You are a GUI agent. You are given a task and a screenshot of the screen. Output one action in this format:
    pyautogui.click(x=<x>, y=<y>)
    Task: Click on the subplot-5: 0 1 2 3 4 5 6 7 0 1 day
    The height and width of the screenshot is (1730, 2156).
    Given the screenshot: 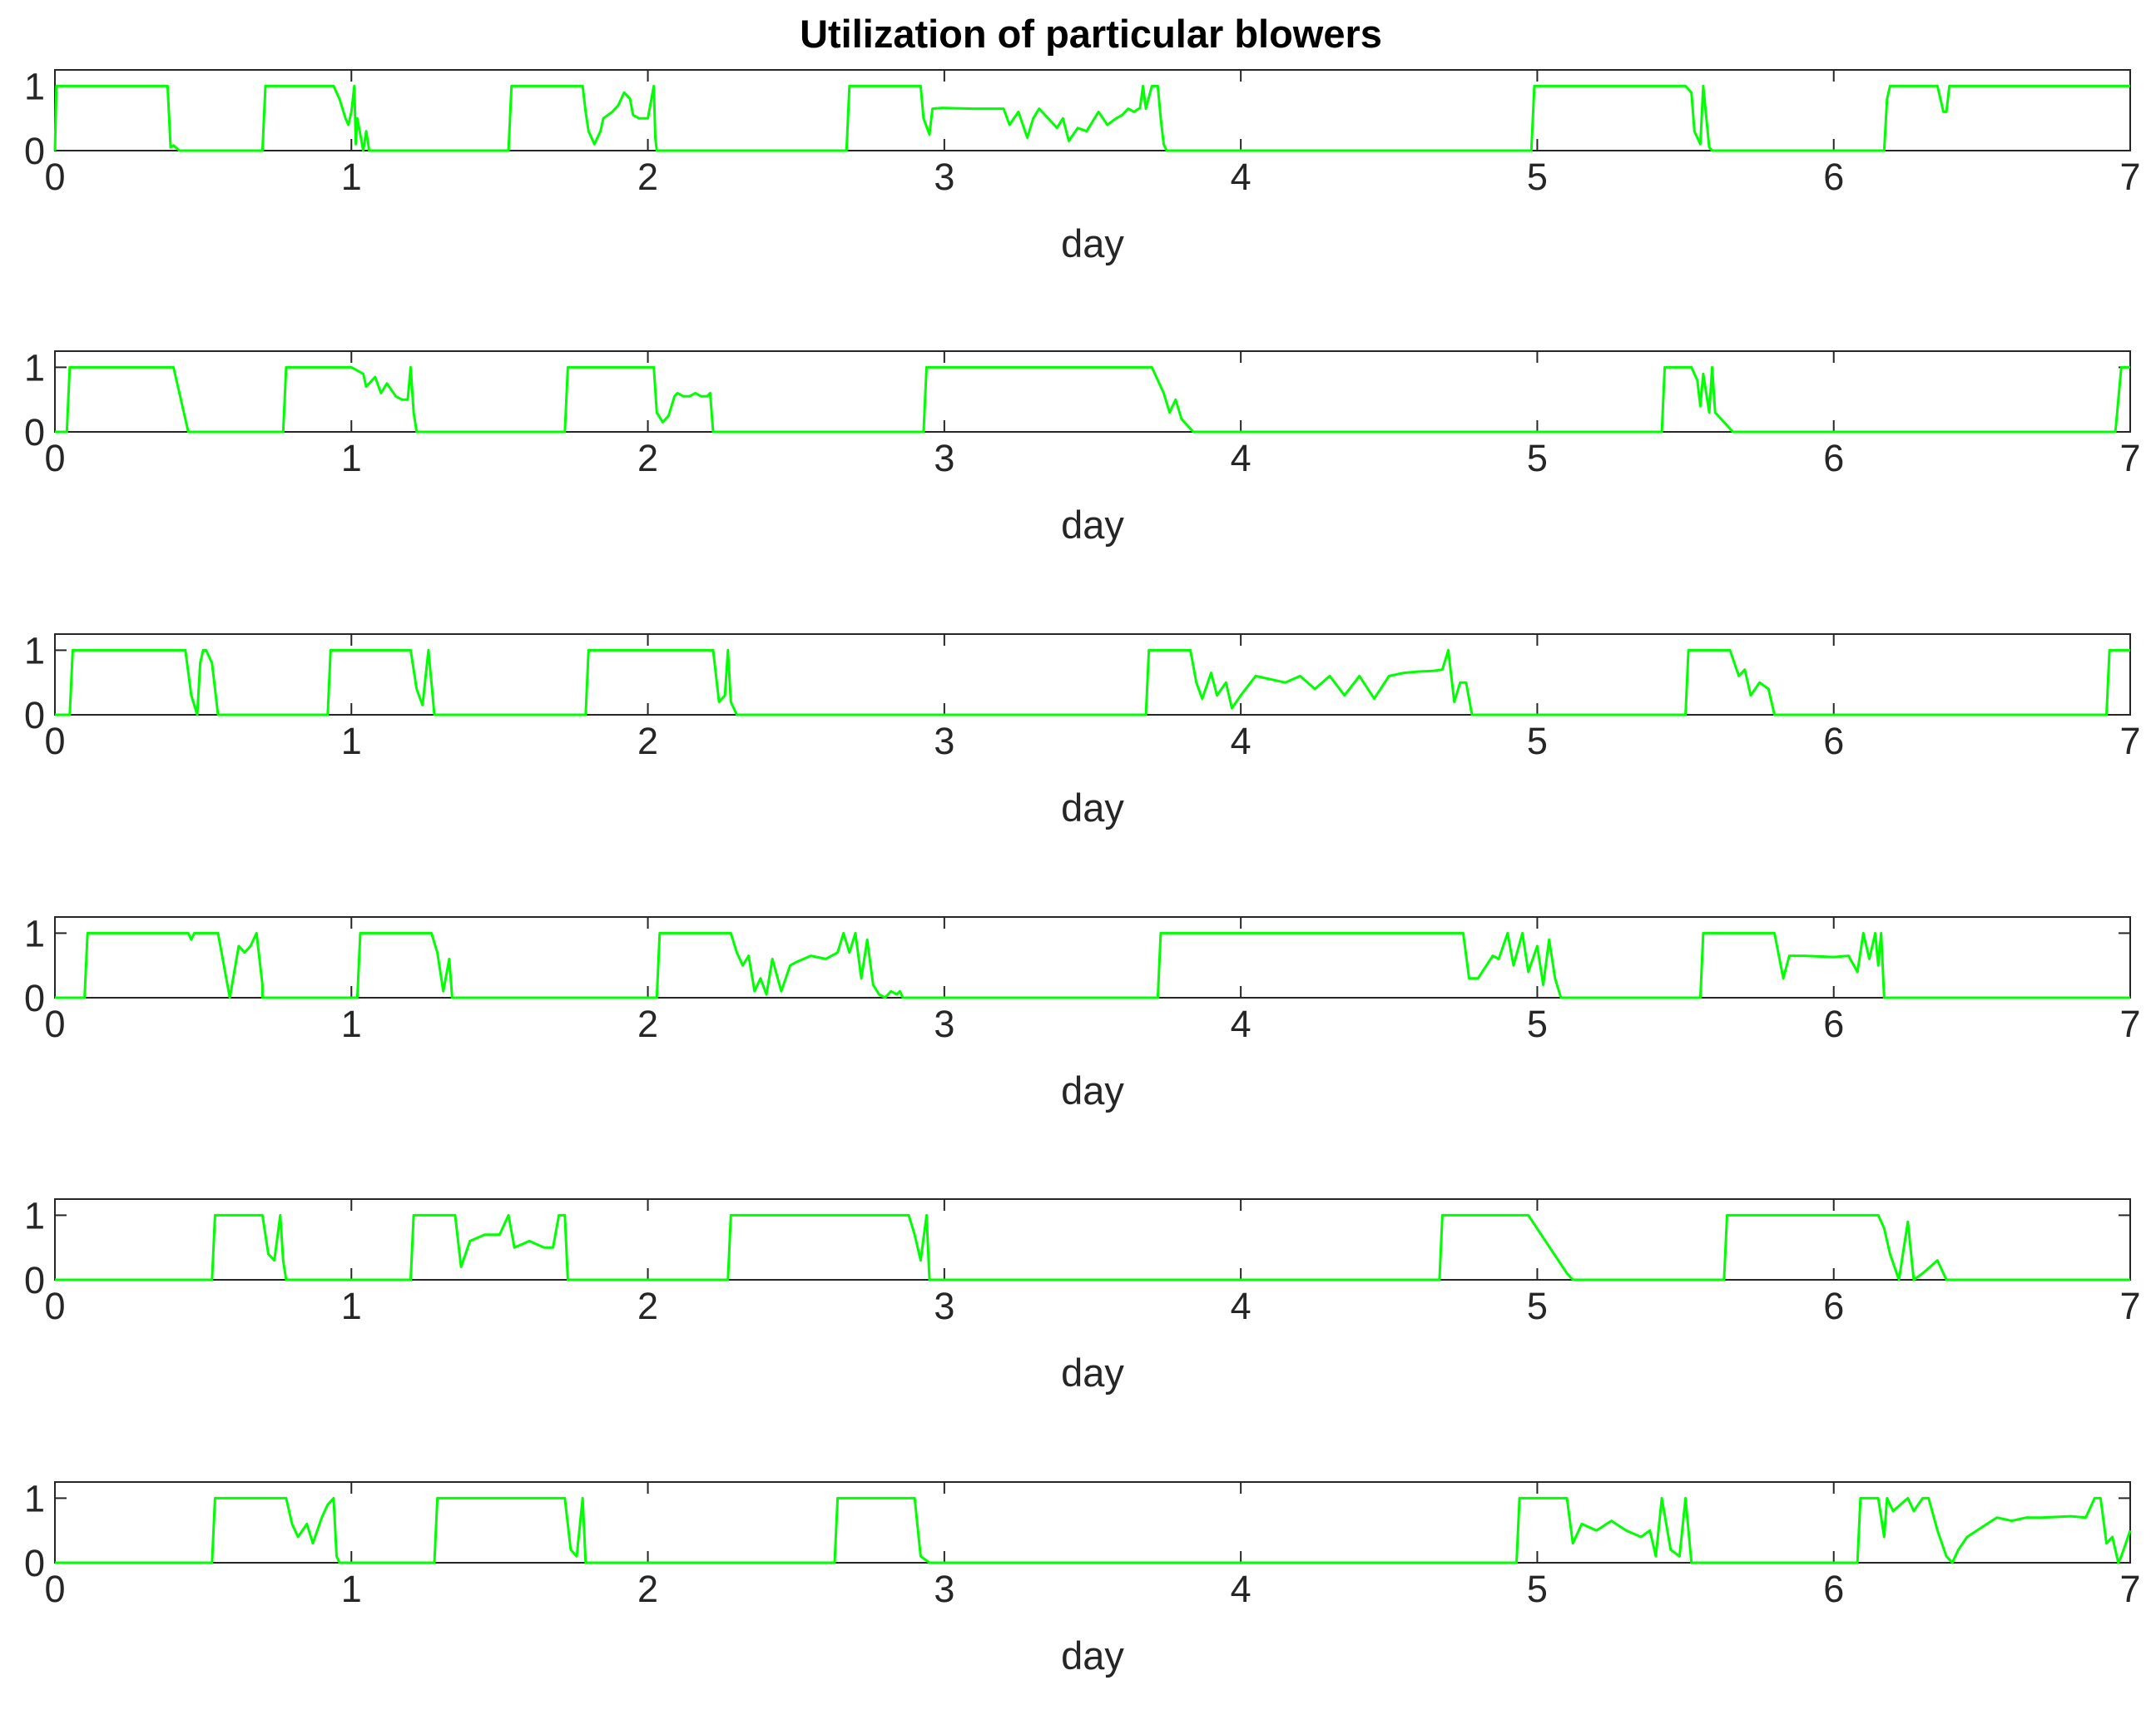 What is the action you would take?
    pyautogui.click(x=1082, y=1294)
    